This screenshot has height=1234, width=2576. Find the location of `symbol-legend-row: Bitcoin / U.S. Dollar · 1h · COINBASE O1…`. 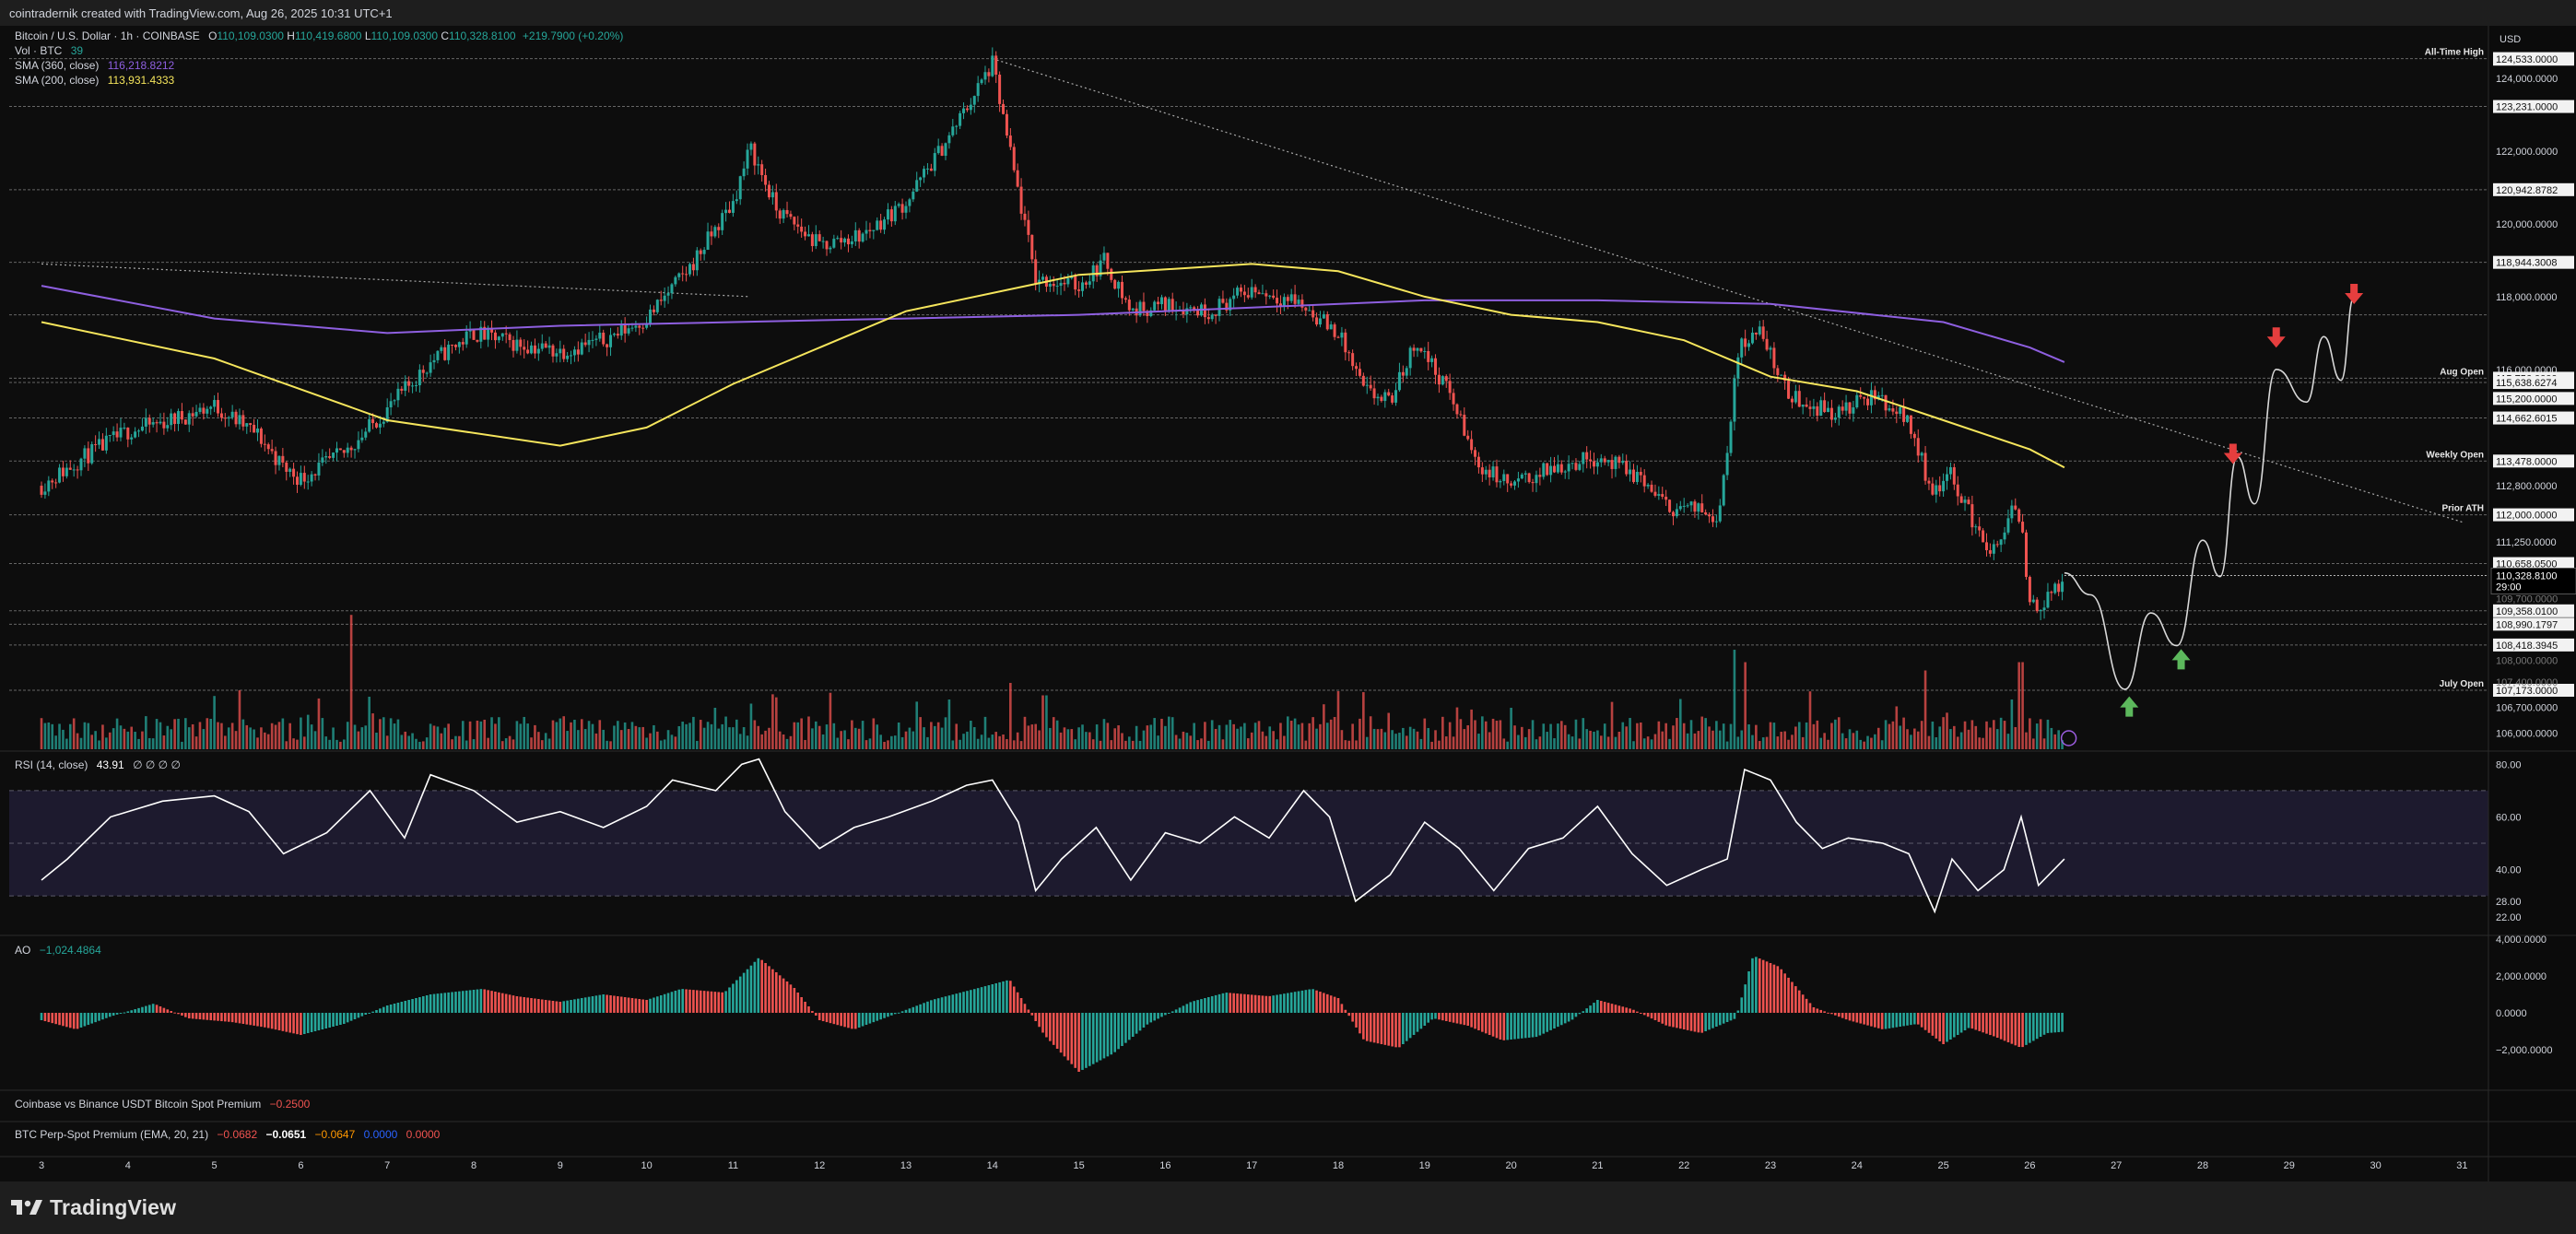

symbol-legend-row: Bitcoin / U.S. Dollar · 1h · COINBASE O1… is located at coordinates (319, 36).